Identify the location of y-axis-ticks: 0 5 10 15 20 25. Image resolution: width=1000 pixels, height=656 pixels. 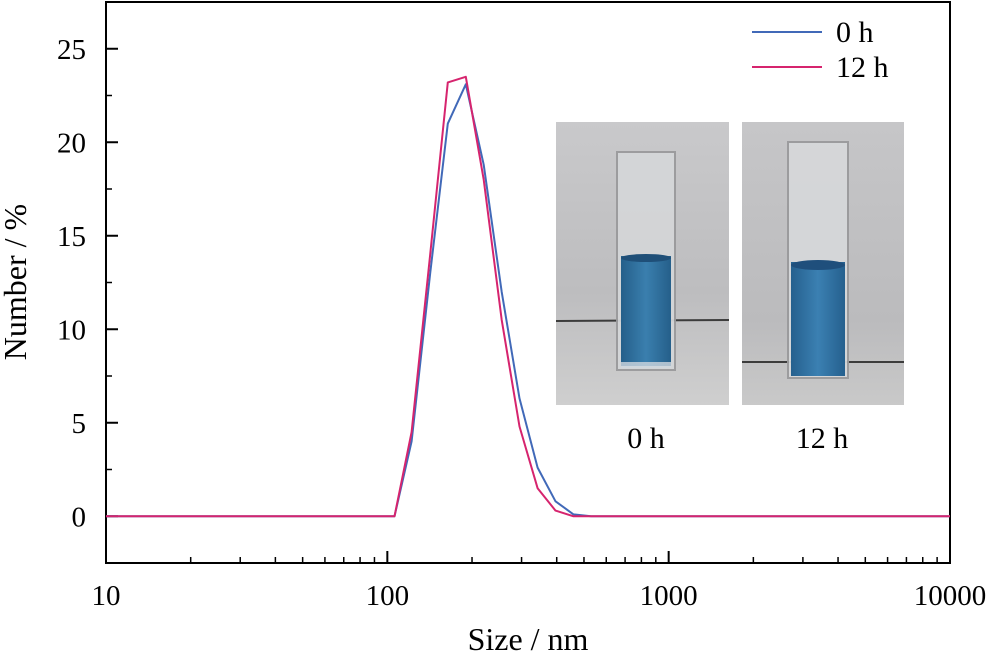
(87, 283).